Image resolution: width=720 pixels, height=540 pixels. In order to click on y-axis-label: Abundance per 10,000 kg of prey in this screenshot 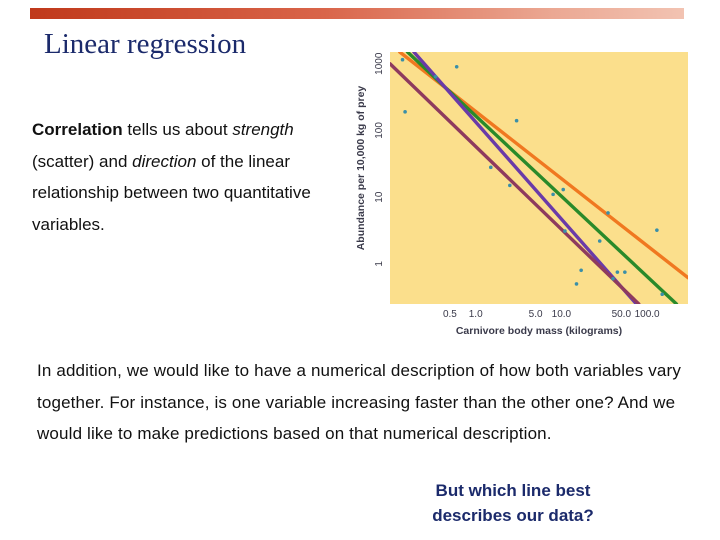, I will do `click(361, 168)`.